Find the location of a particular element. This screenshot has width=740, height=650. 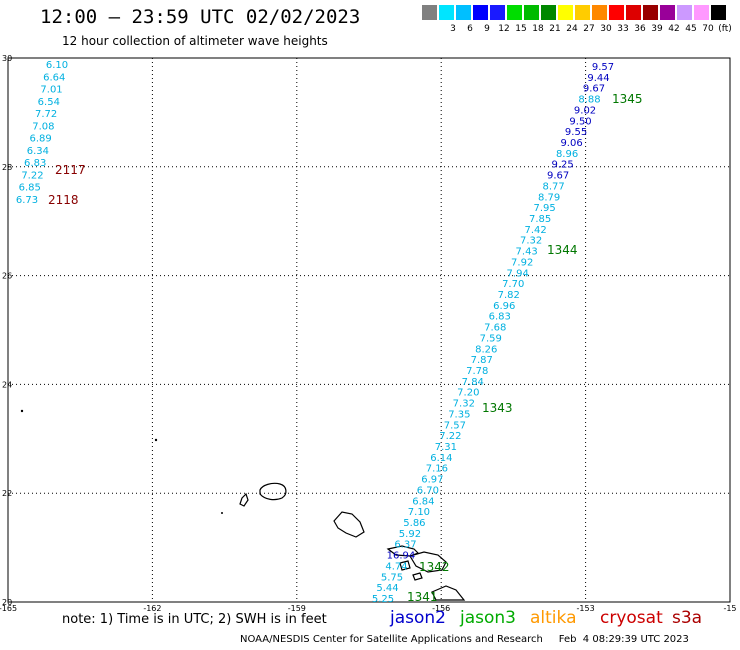

wave-height-label: 16.94 is located at coordinates (401, 556).